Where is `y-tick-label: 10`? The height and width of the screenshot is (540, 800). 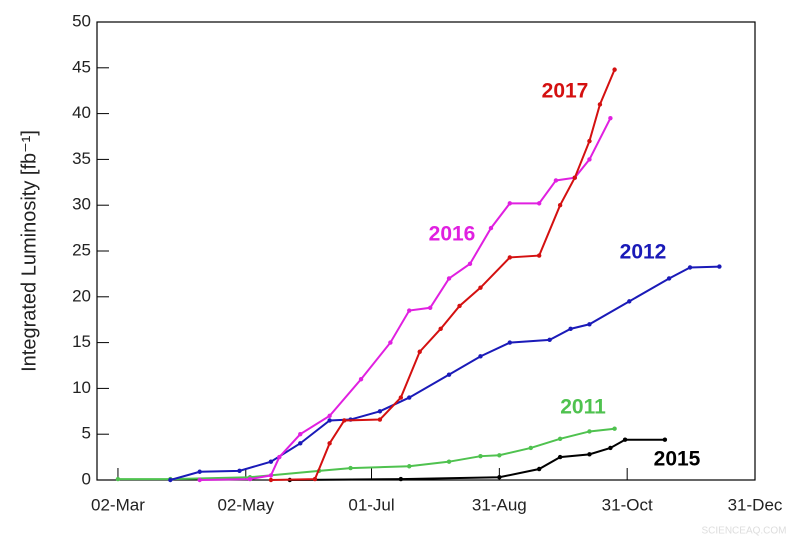
y-tick-label: 10 is located at coordinates (81, 387).